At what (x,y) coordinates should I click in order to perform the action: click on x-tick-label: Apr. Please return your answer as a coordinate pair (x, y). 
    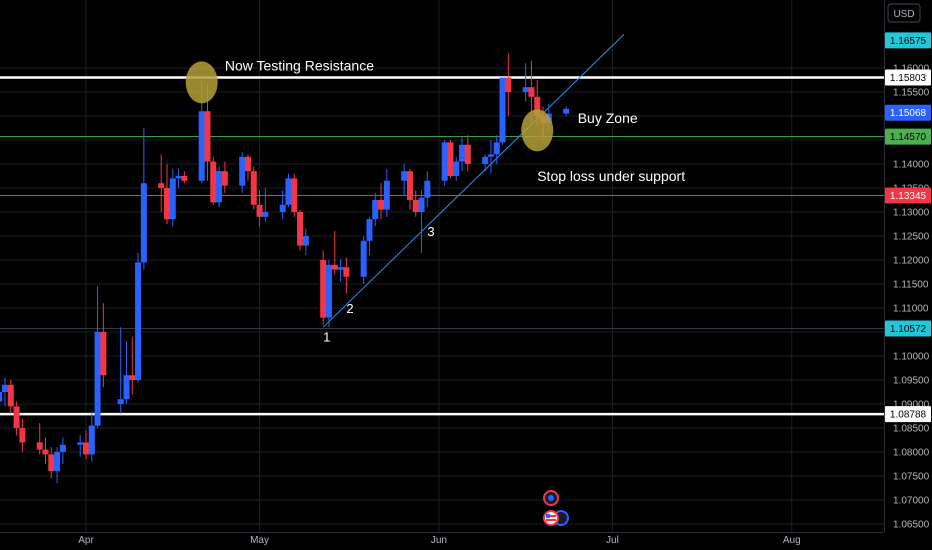
    Looking at the image, I should click on (86, 540).